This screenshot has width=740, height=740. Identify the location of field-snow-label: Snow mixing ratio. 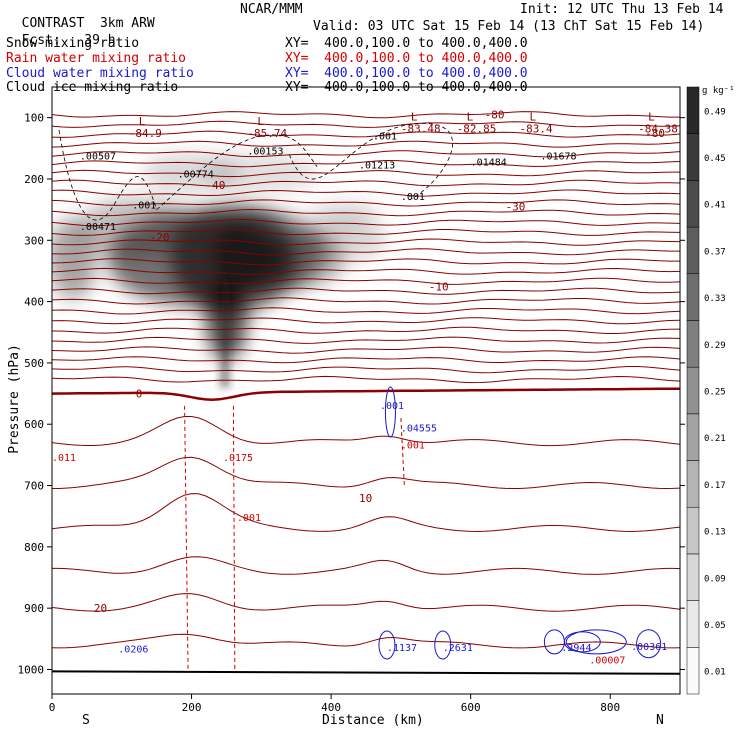
(73, 43).